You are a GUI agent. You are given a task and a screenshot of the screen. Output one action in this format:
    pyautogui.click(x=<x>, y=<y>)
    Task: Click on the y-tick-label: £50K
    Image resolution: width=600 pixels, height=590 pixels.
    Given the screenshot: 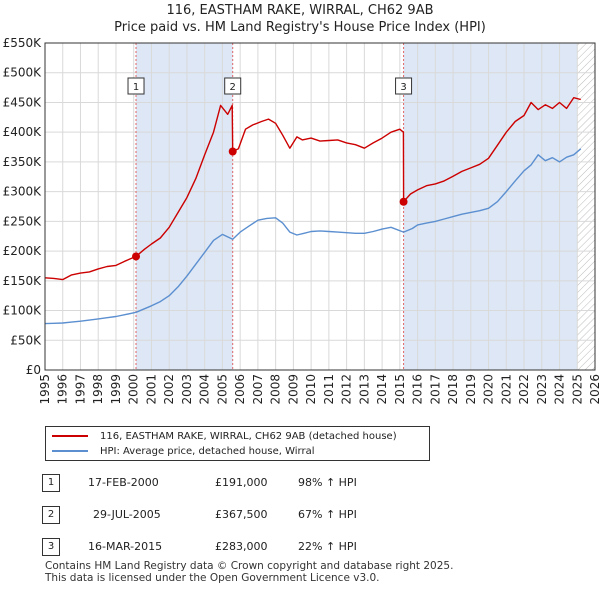 What is the action you would take?
    pyautogui.click(x=26, y=340)
    